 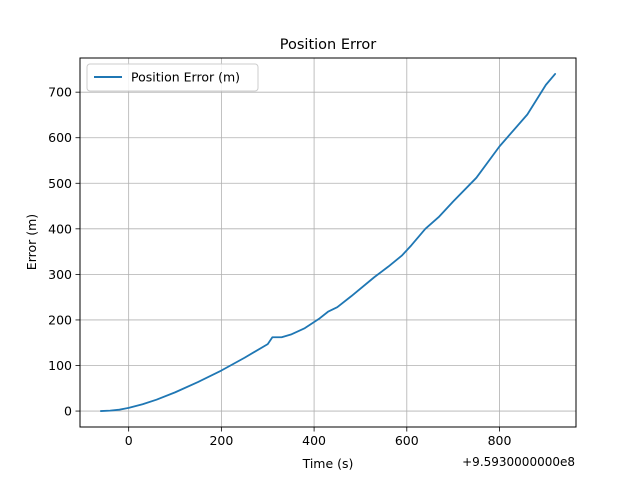 I want to click on y-tick-label: 700, so click(x=60, y=92).